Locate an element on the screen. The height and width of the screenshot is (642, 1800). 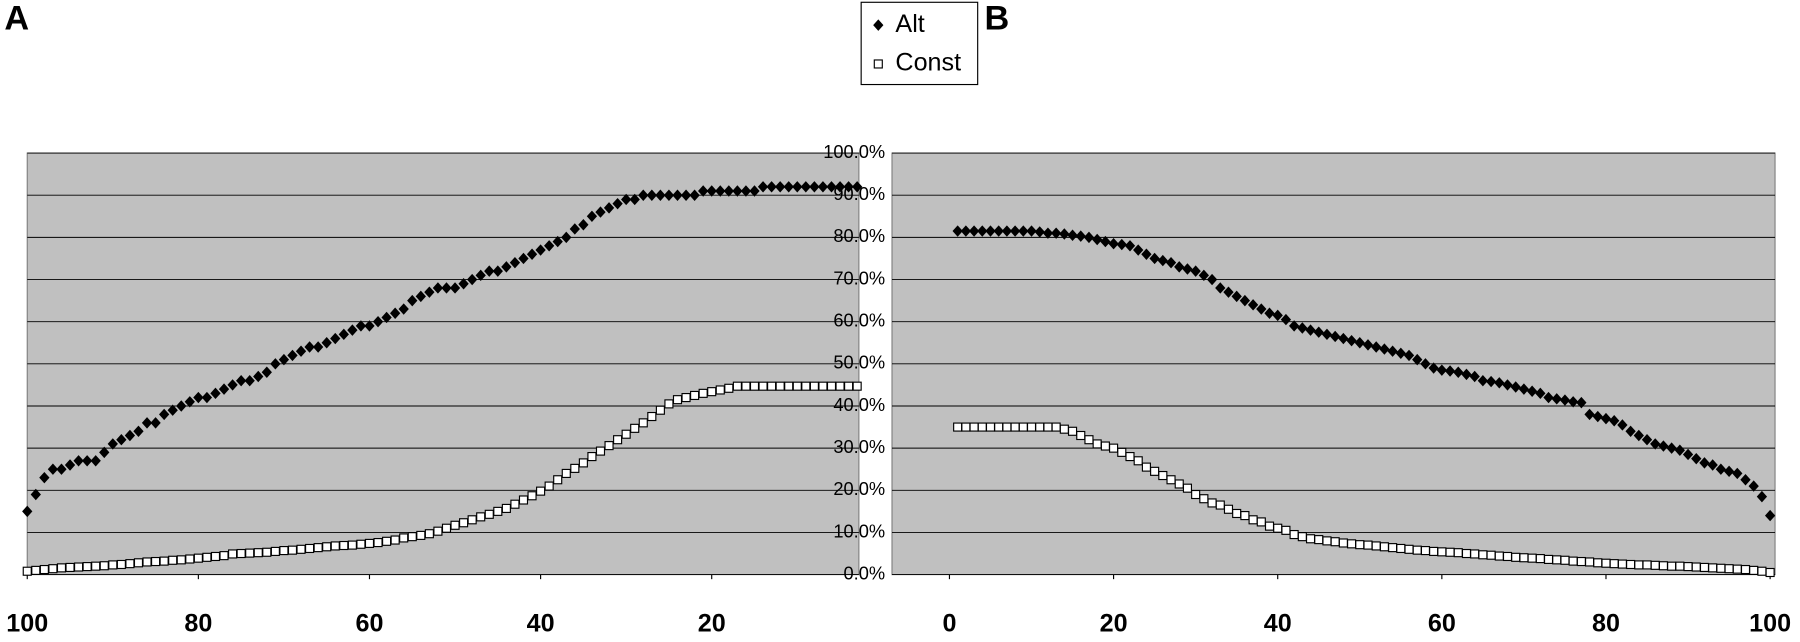
x-tick-label: 100 is located at coordinates (1770, 624).